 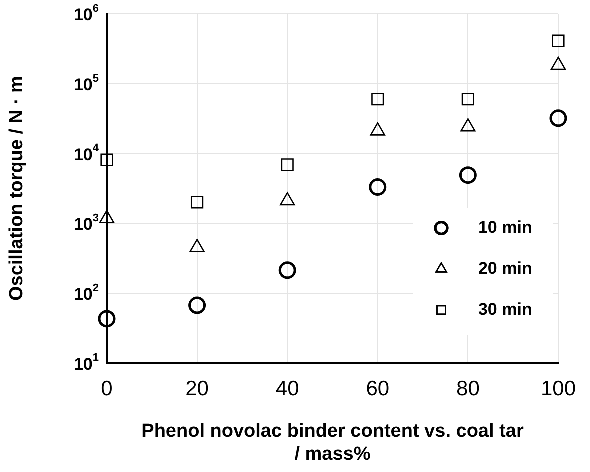 I want to click on x-tick-label: 60, so click(x=378, y=389).